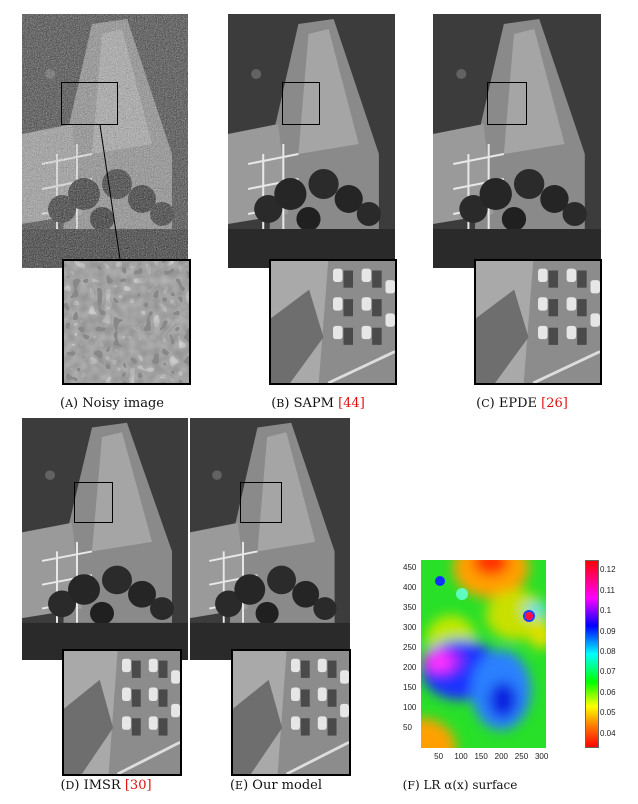 The width and height of the screenshot is (638, 804). Describe the element at coordinates (522, 403) in the screenshot. I see `caption-c: (C) EPDE [26]` at that location.